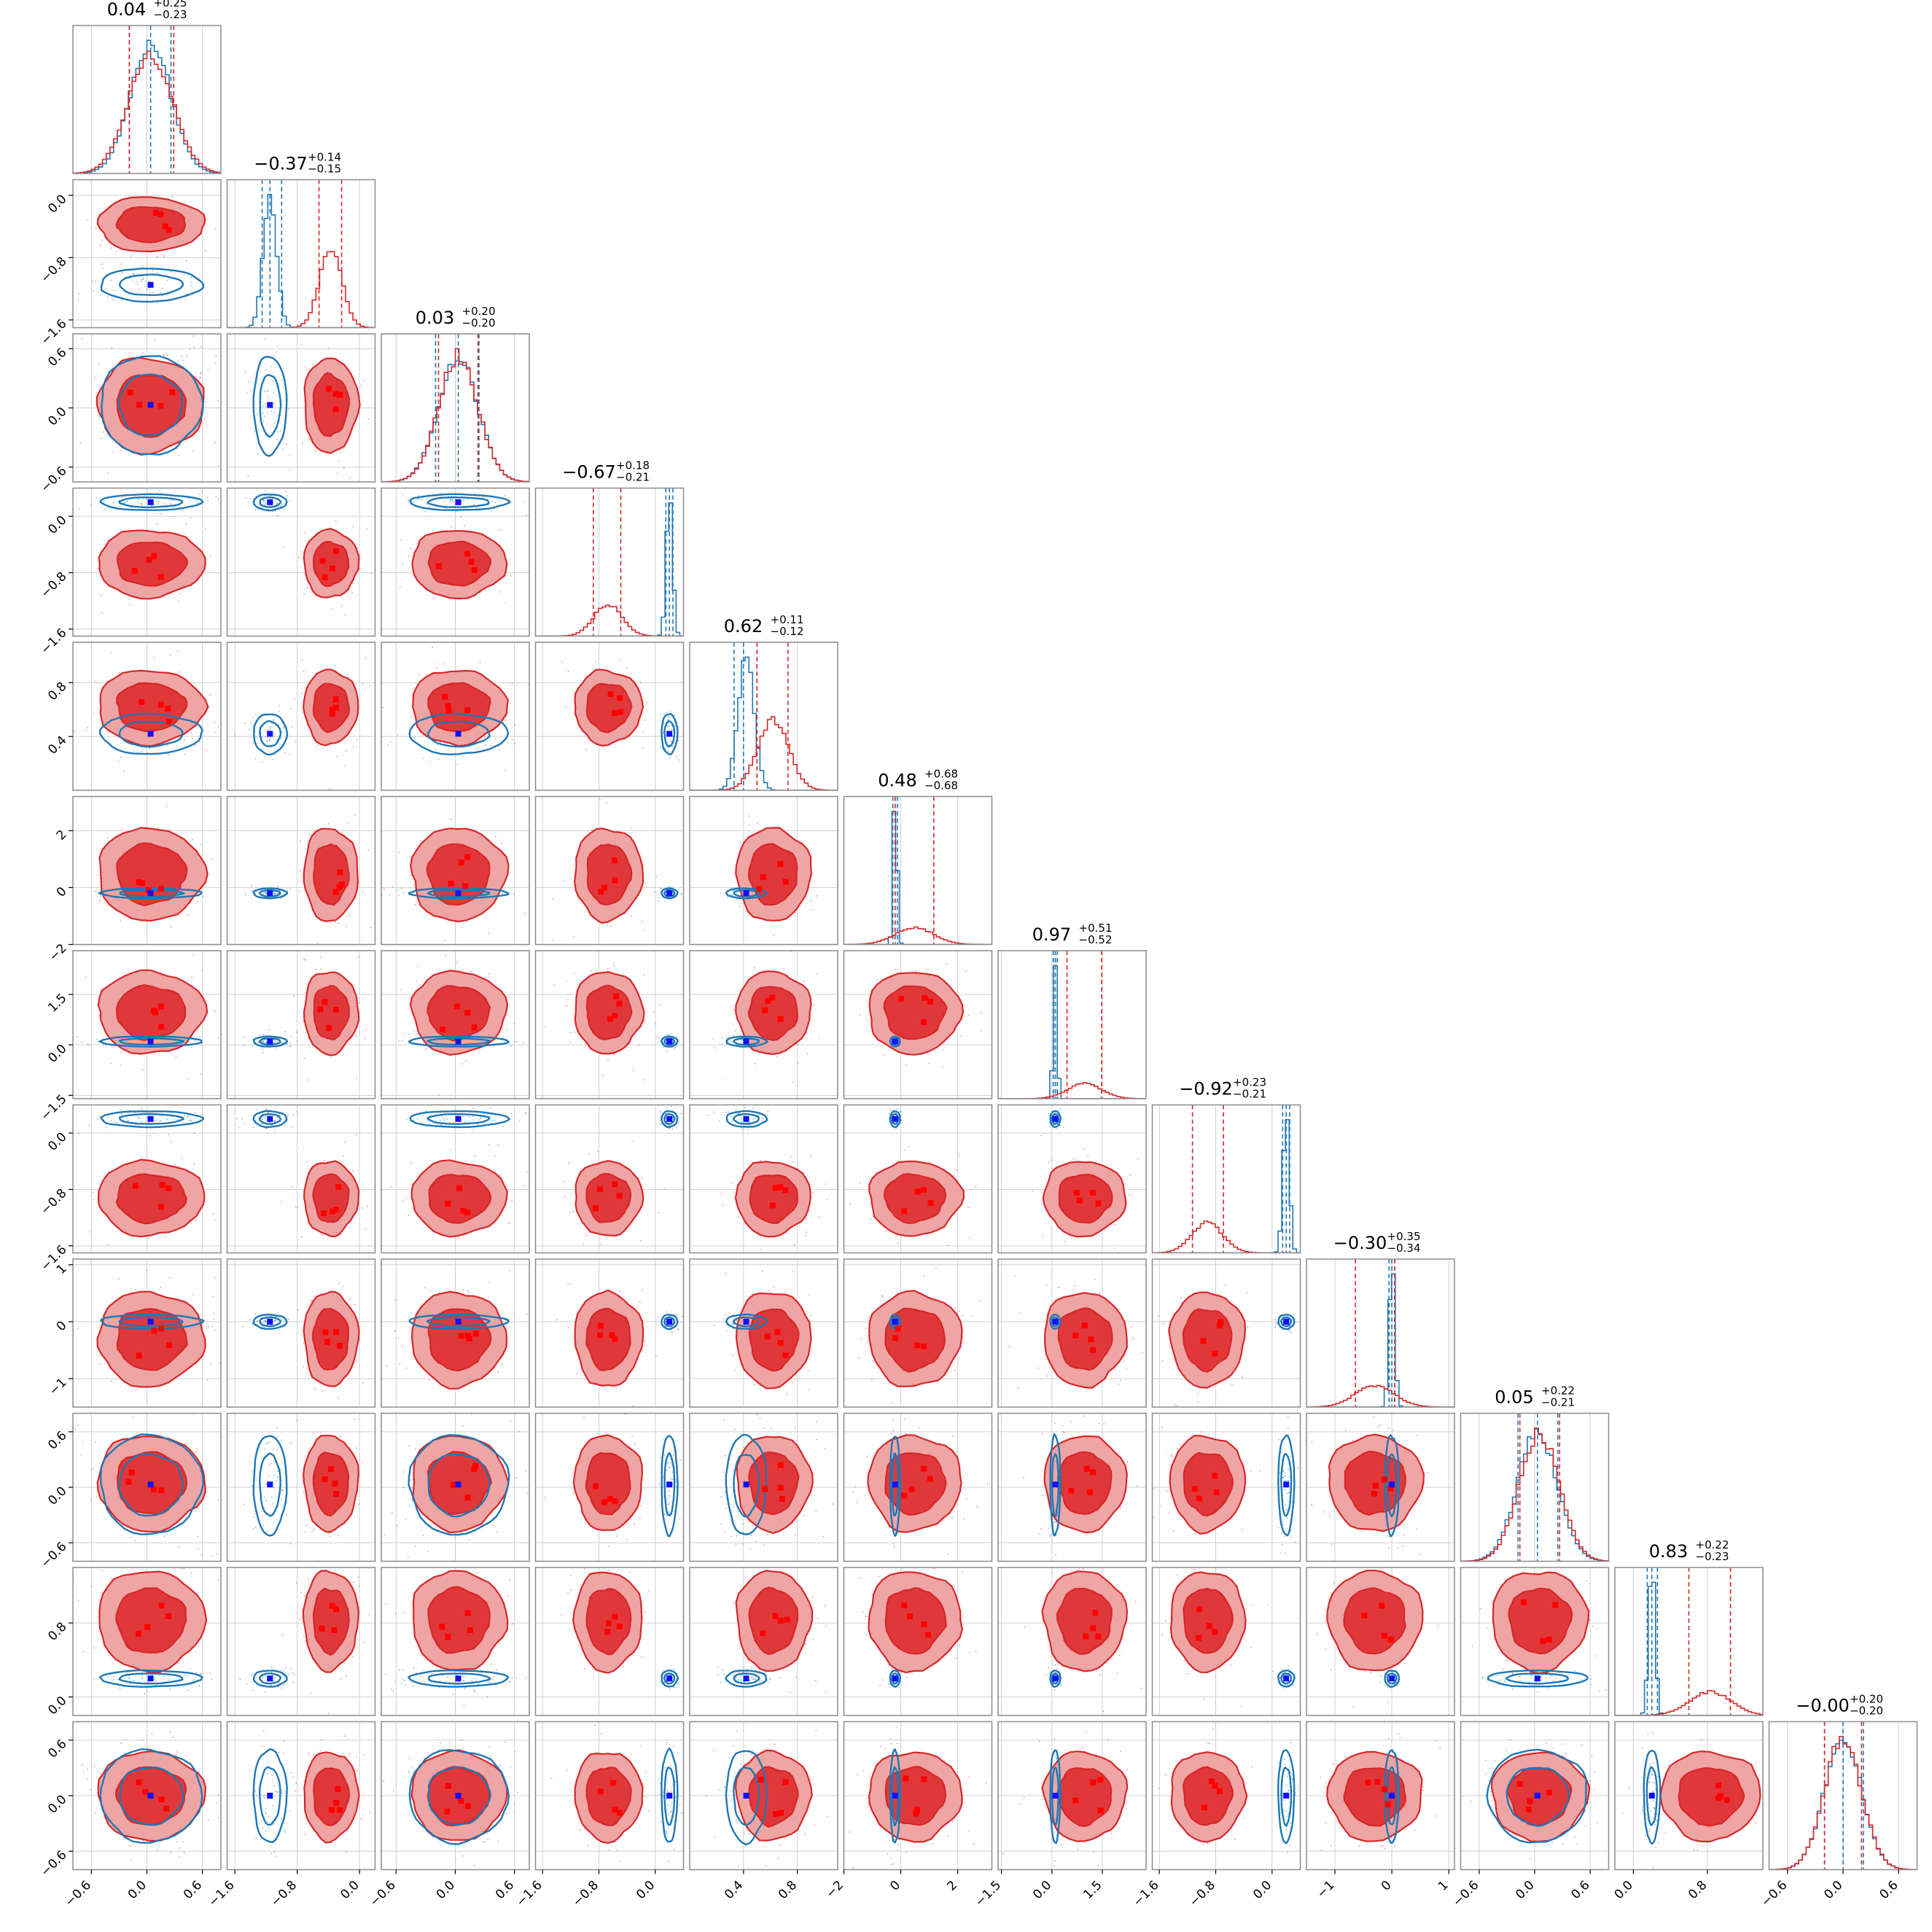 The image size is (1932, 1932). What do you see at coordinates (743, 626) in the screenshot?
I see `panel-title-value: 0.62` at bounding box center [743, 626].